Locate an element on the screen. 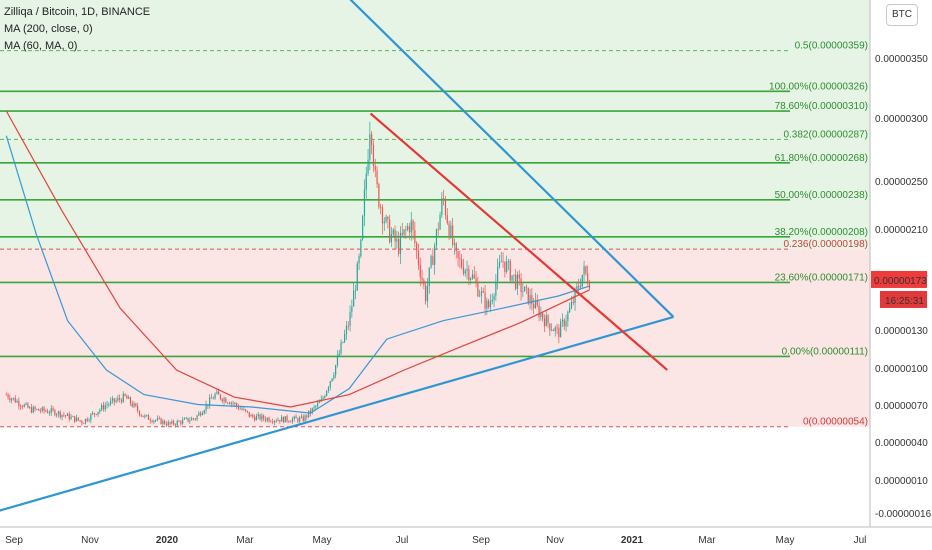  ma-60-label: MA (60, MA, 0) is located at coordinates (41, 46).